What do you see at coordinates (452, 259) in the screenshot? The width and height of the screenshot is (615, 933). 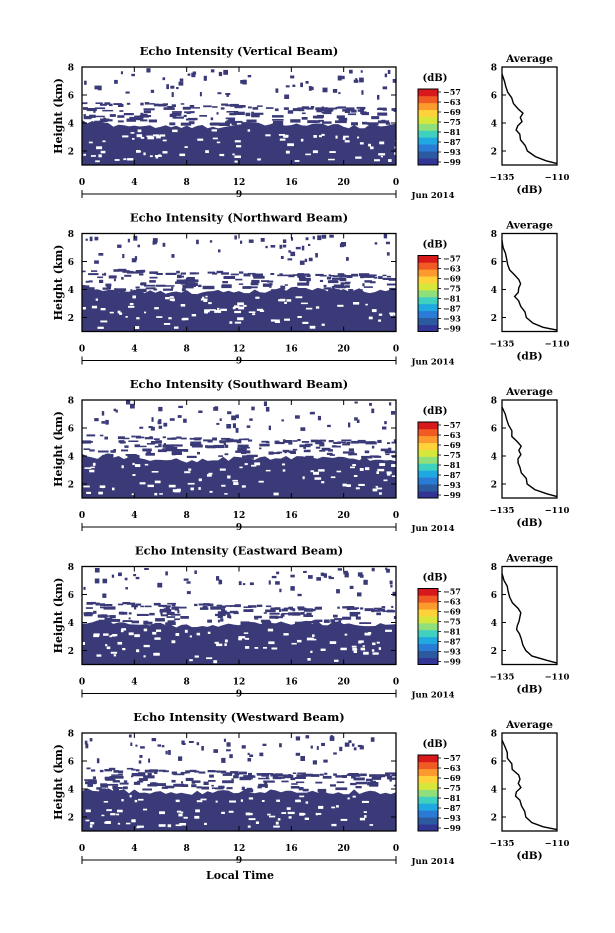 I see `colorbar-tick-label: −57` at bounding box center [452, 259].